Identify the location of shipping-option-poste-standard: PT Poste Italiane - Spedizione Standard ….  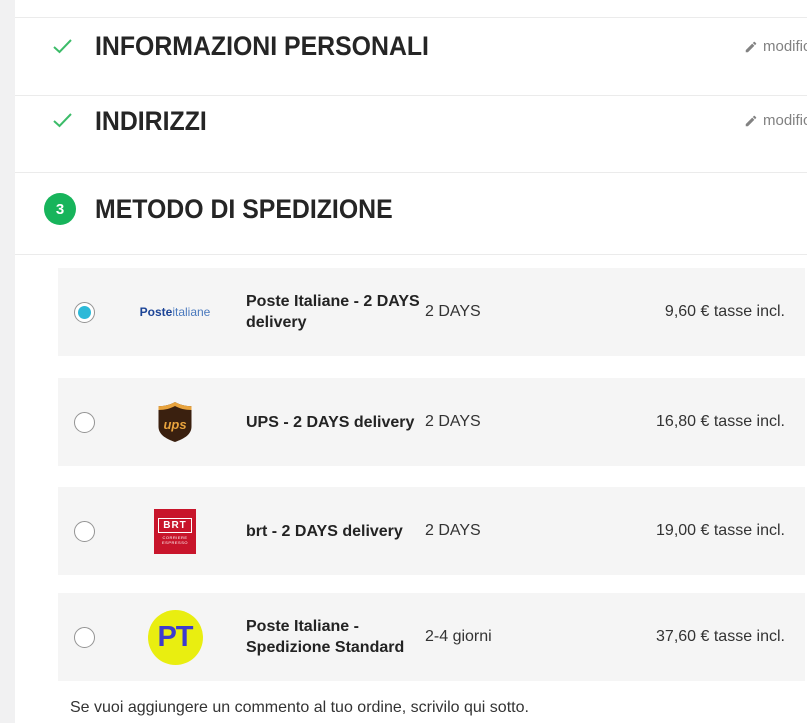
(431, 637).